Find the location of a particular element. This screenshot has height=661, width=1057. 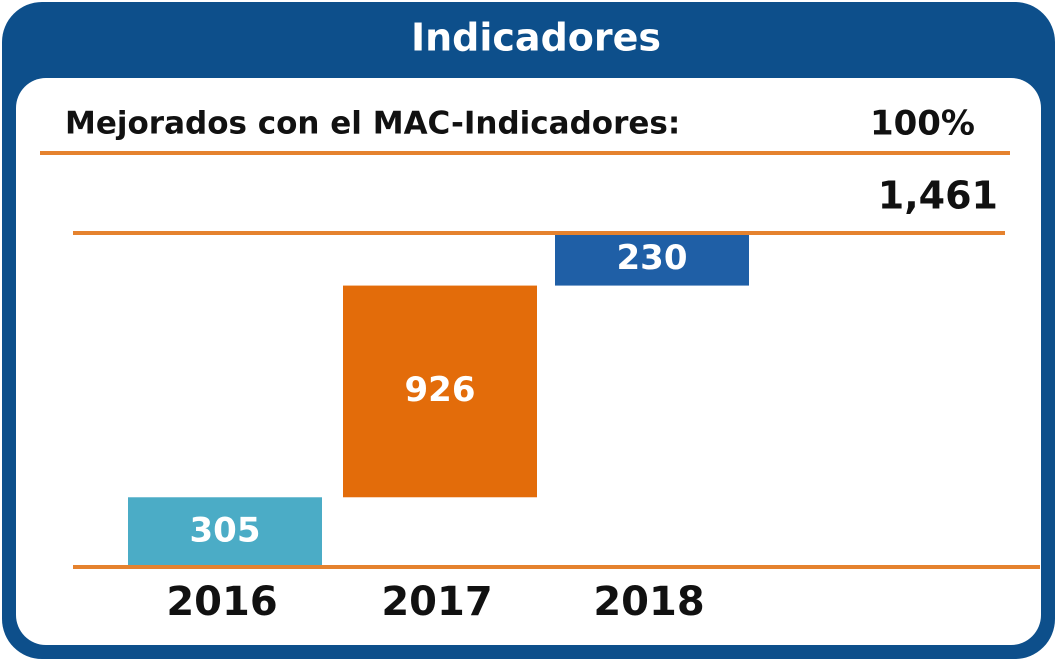

value-label: 230 is located at coordinates (652, 258).